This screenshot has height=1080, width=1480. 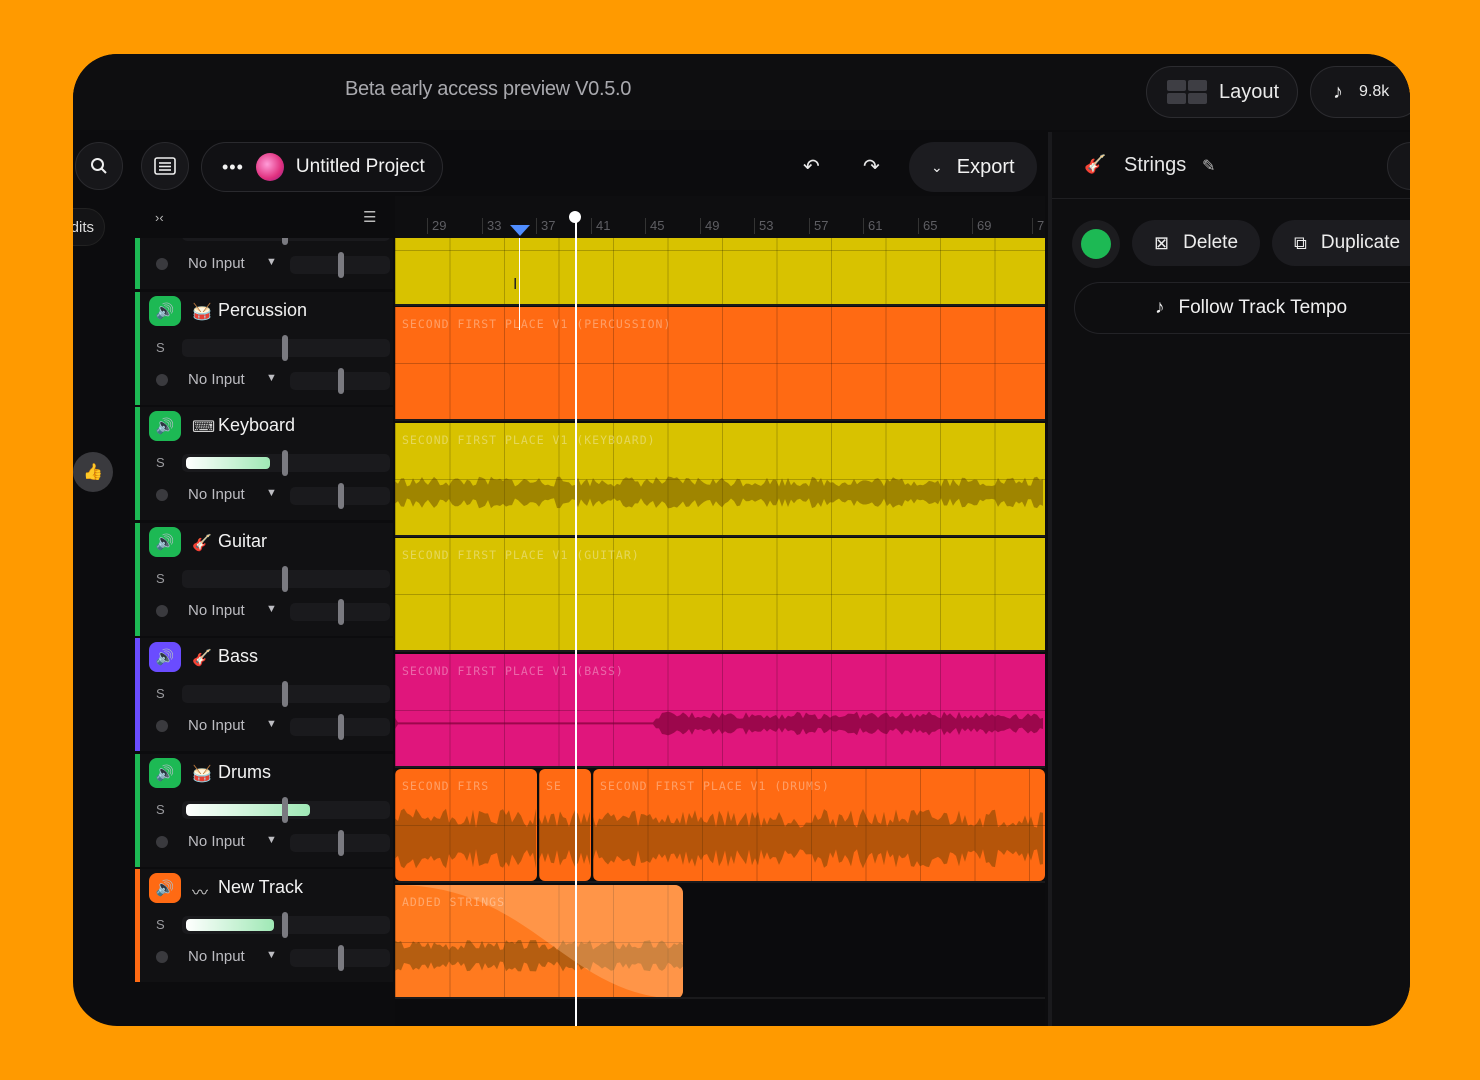 What do you see at coordinates (263, 309) in the screenshot?
I see `track-name: Percussion` at bounding box center [263, 309].